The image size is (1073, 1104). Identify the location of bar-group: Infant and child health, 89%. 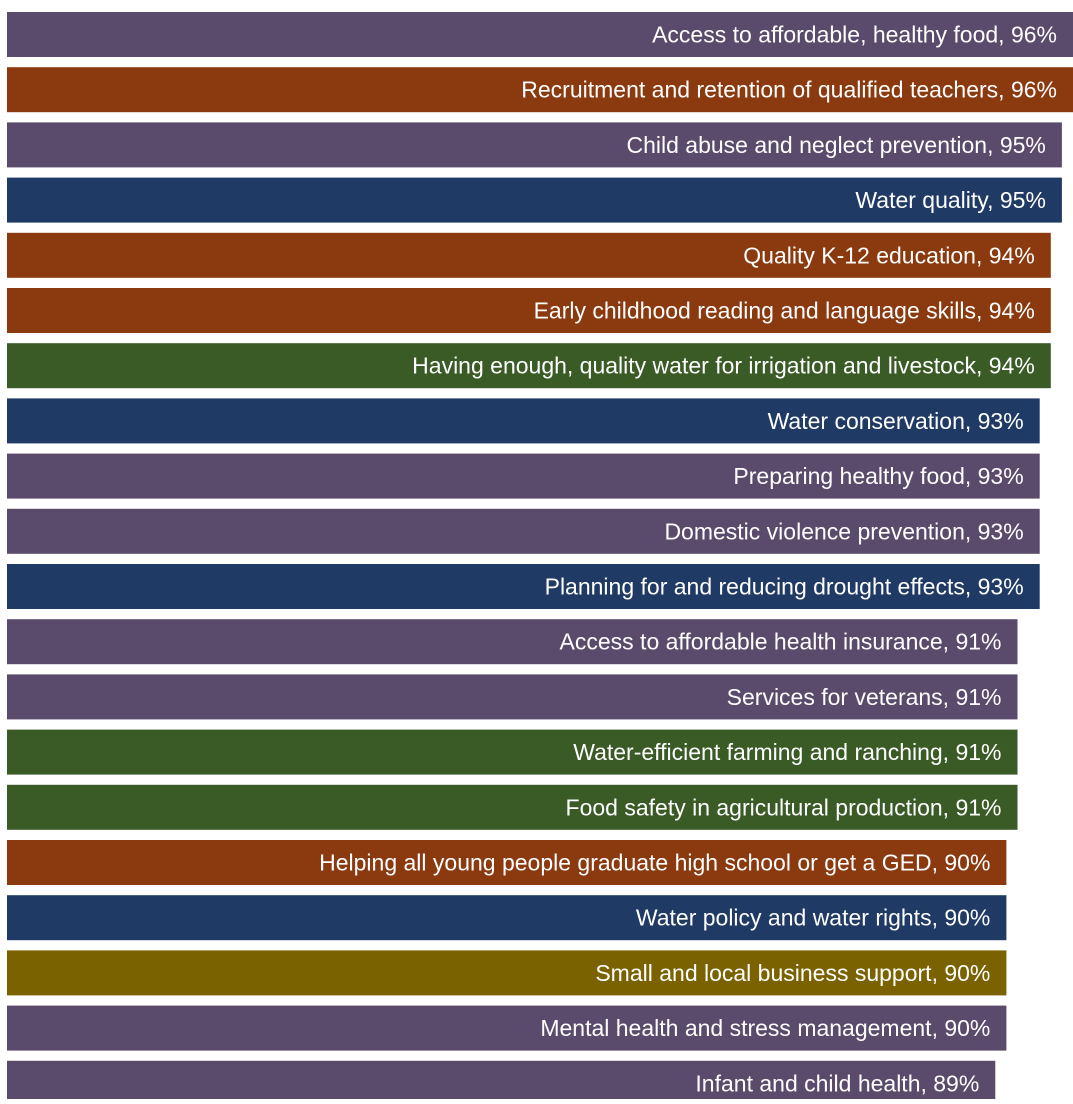
(501, 1082).